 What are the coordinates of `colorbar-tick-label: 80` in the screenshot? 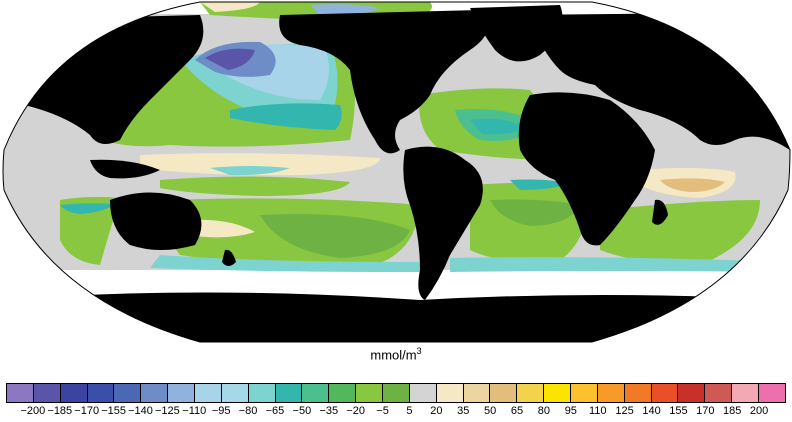 It's located at (544, 411).